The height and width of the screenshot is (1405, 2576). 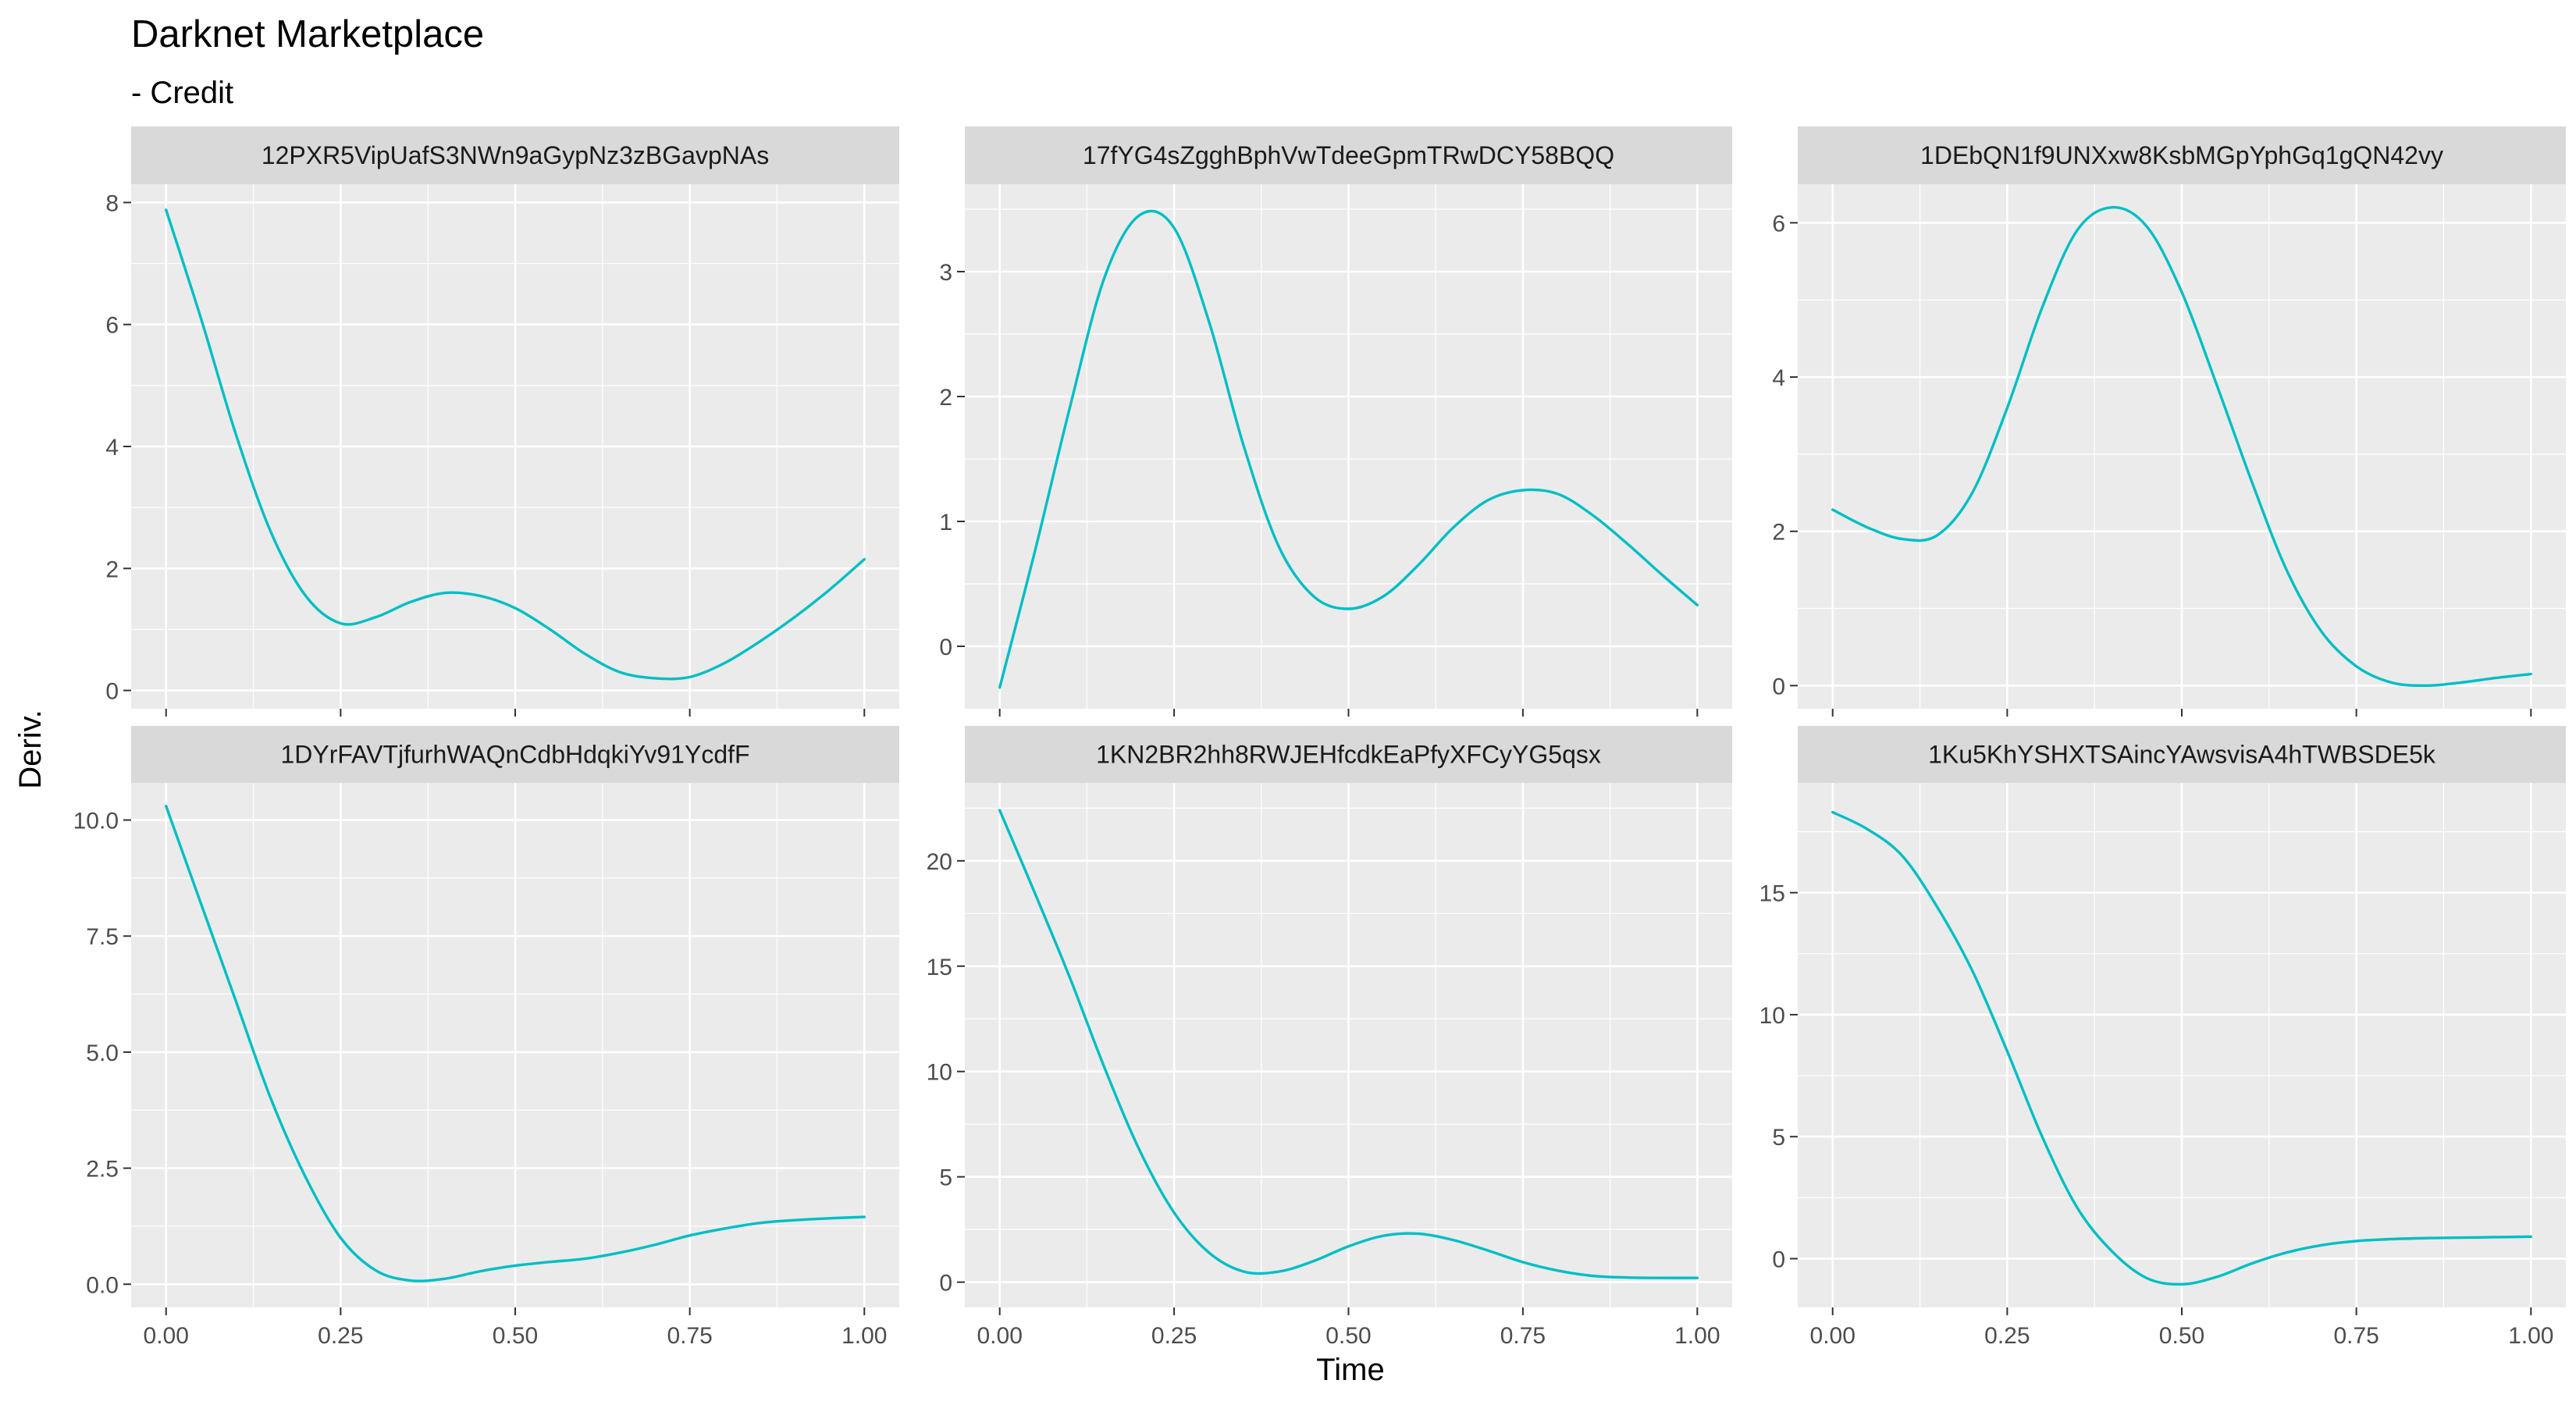 What do you see at coordinates (102, 1053) in the screenshot?
I see `y-tick-label: 5.0` at bounding box center [102, 1053].